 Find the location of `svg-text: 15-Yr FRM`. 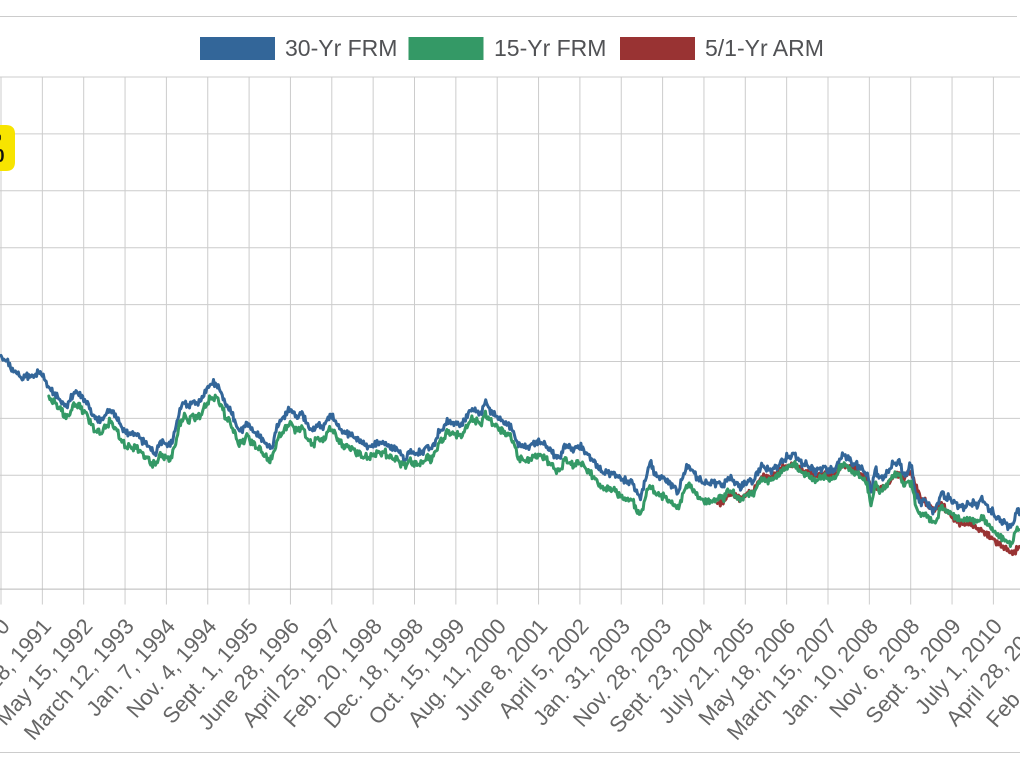

svg-text: 15-Yr FRM is located at coordinates (550, 48).